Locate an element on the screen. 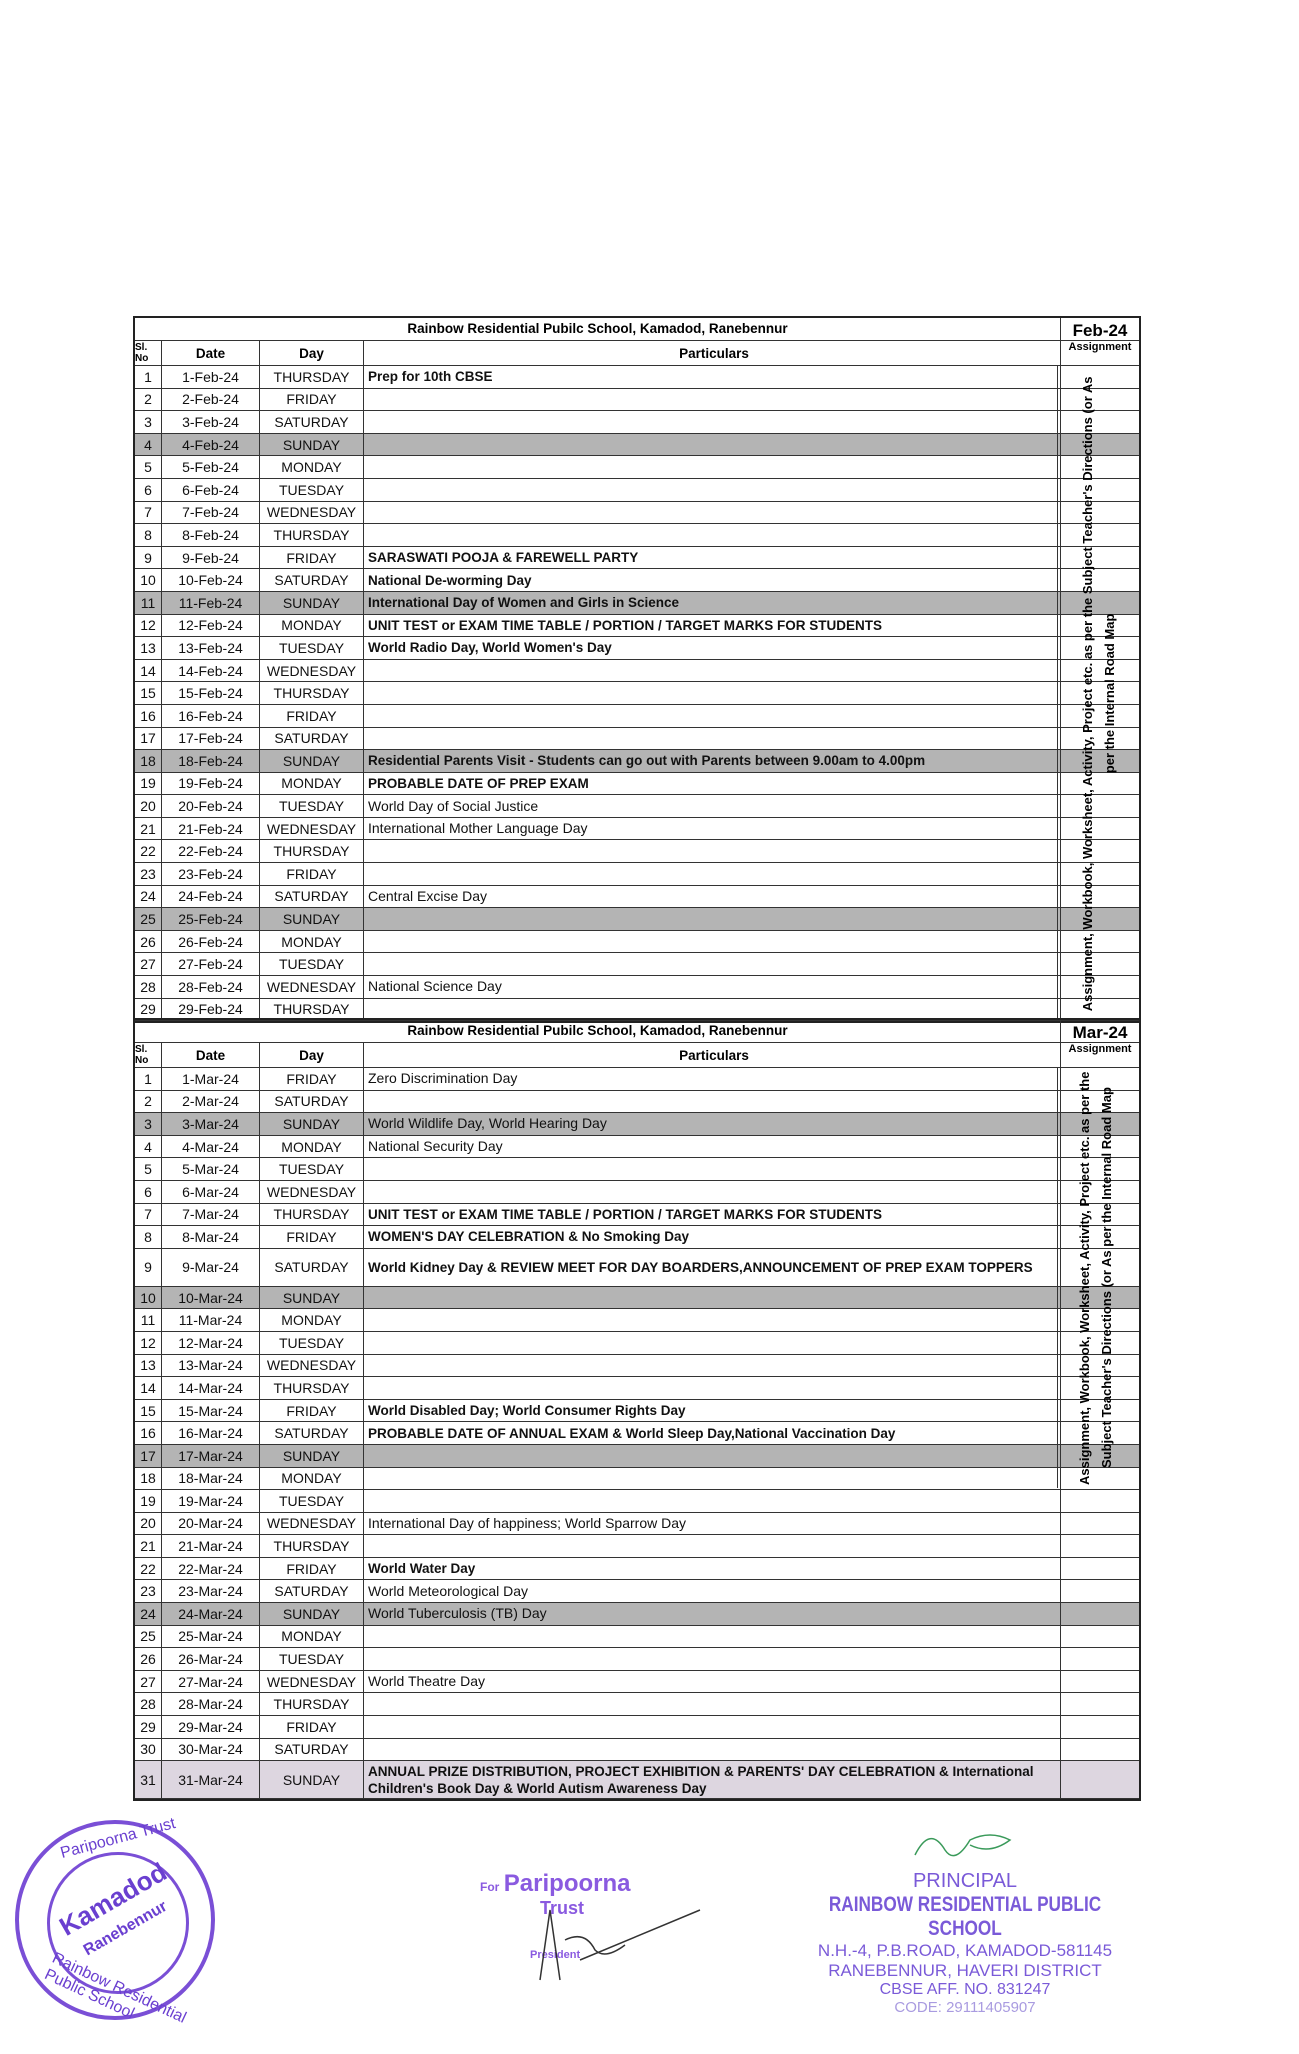  date-cell: 18-Feb-24 is located at coordinates (211, 761).